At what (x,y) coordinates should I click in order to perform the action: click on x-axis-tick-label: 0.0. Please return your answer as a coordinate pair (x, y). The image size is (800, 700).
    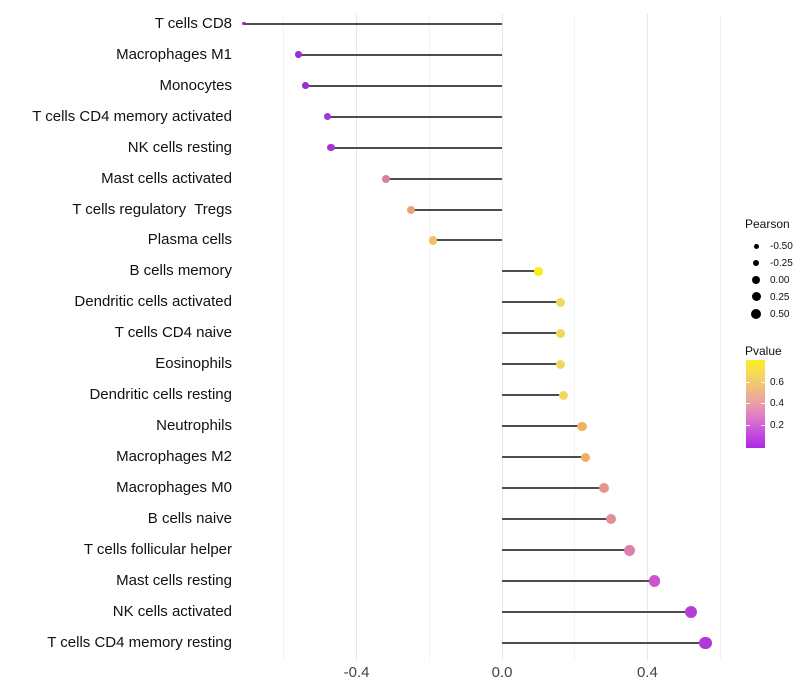
    Looking at the image, I should click on (502, 672).